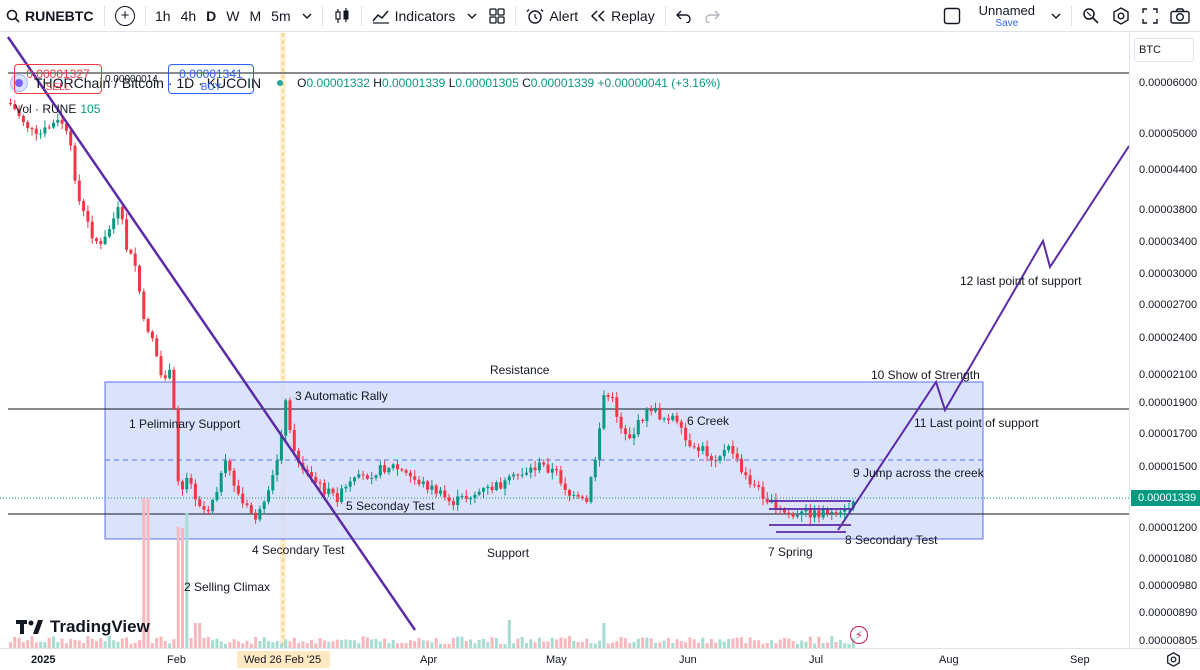 This screenshot has height=670, width=1200. Describe the element at coordinates (712, 16) in the screenshot. I see `redo-button` at that location.